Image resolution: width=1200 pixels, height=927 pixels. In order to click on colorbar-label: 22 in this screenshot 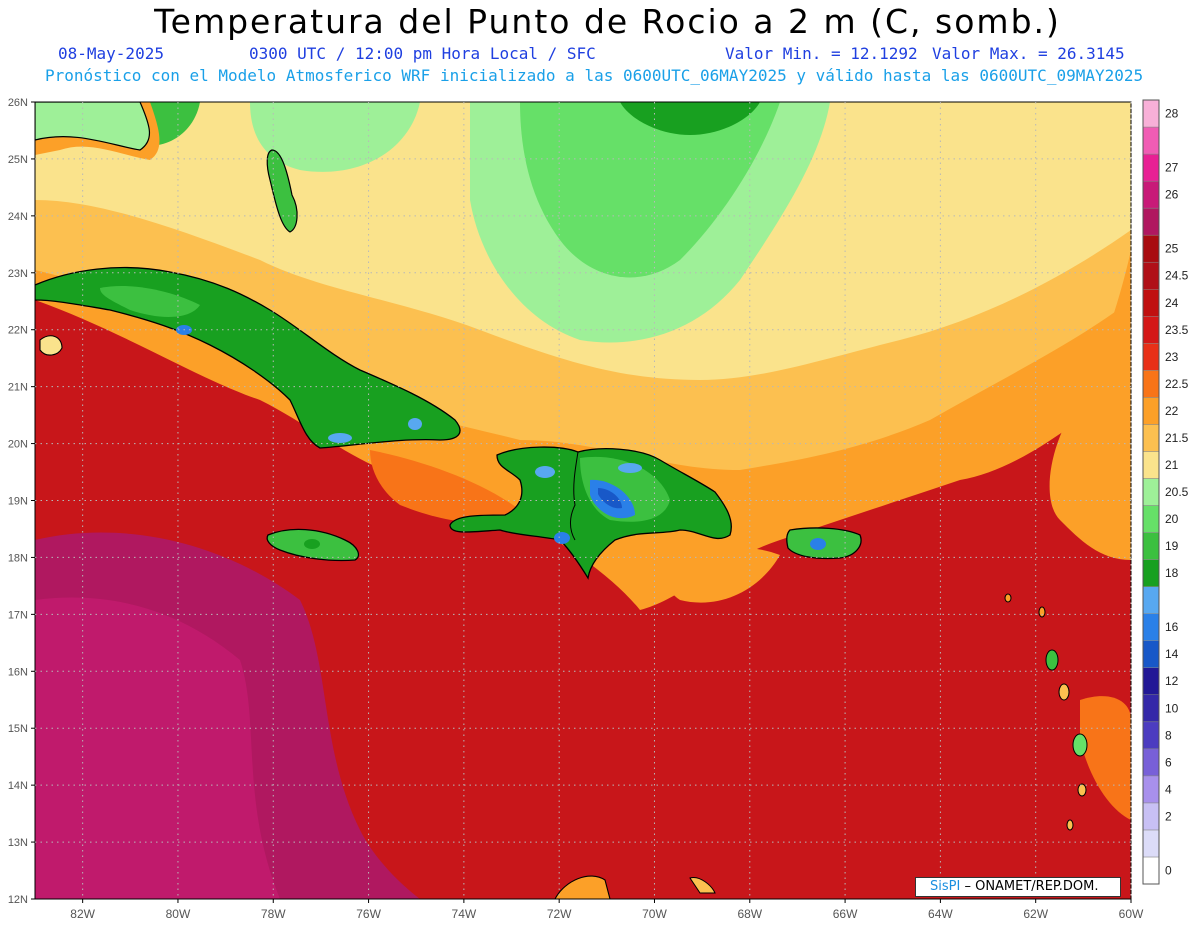, I will do `click(1172, 411)`.